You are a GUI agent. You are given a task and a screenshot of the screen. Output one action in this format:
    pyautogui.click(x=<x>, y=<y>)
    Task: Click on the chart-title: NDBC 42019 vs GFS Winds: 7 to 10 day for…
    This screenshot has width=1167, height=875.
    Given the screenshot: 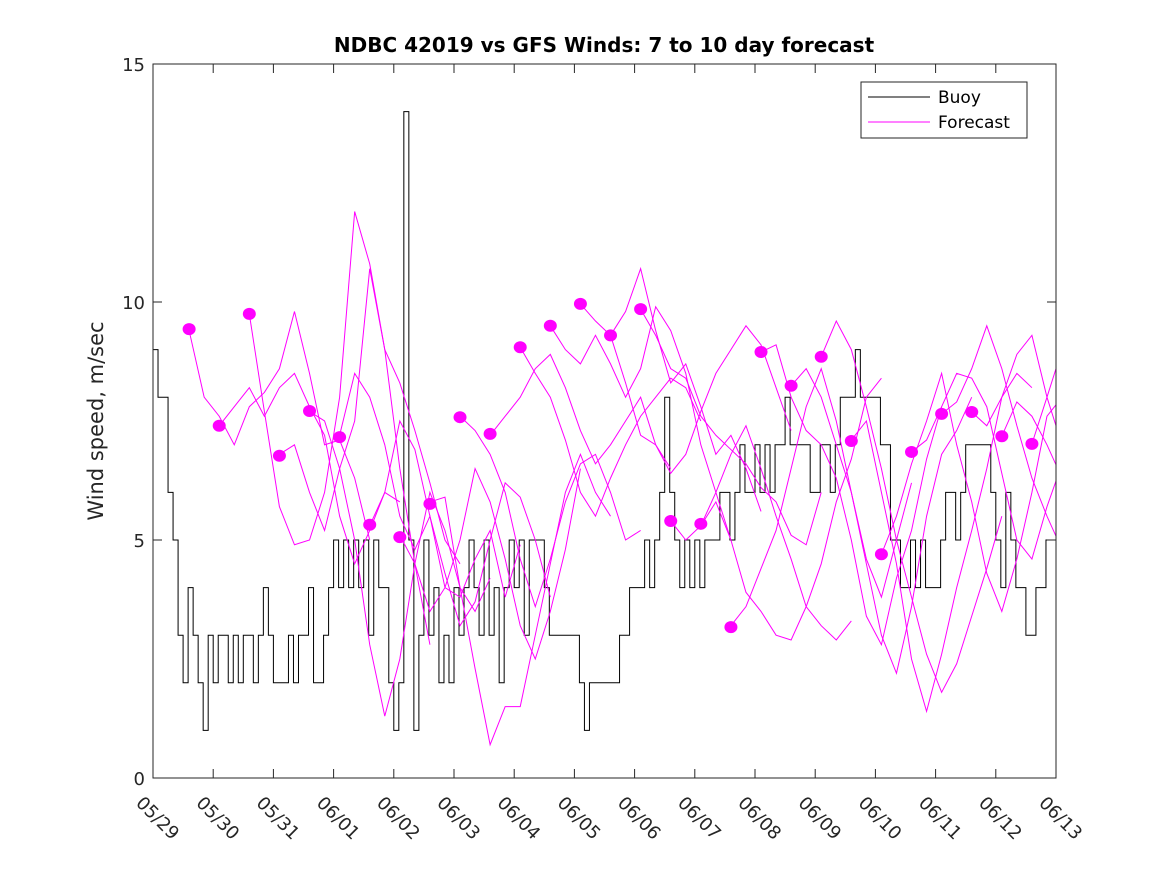 What is the action you would take?
    pyautogui.click(x=604, y=45)
    